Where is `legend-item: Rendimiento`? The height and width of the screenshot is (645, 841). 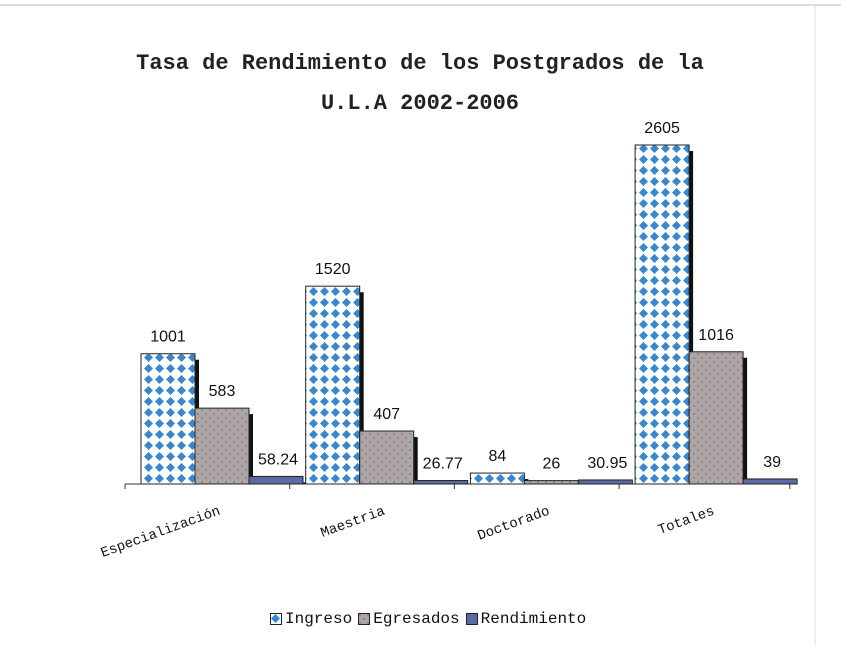 legend-item: Rendimiento is located at coordinates (526, 619).